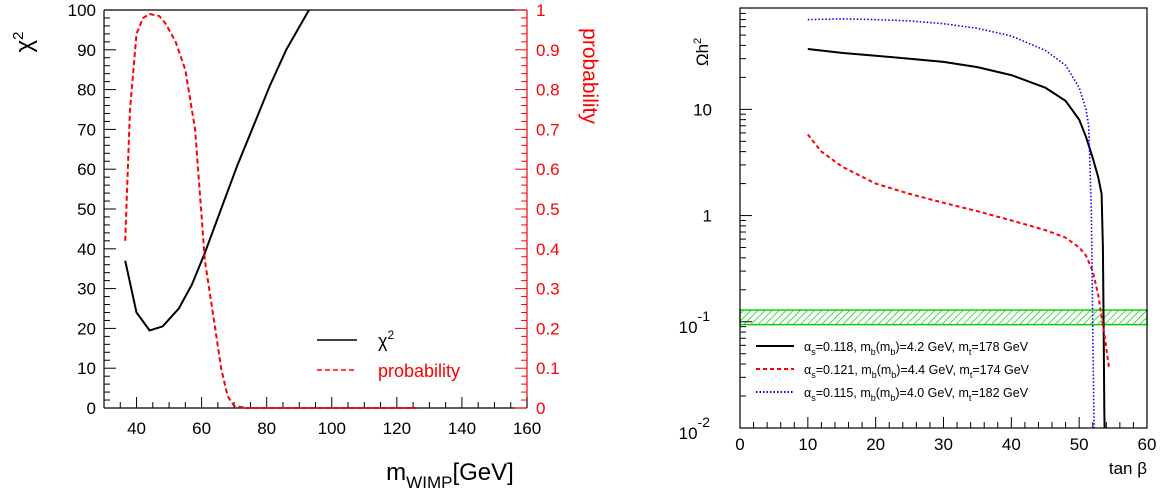 This screenshot has height=499, width=1167. I want to click on x-tick-label: 120, so click(397, 428).